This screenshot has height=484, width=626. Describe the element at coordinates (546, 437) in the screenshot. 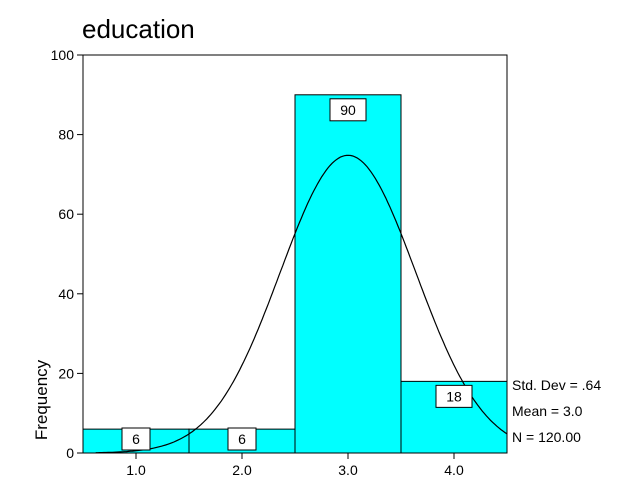

I see `stat-n: N = 120.00` at that location.